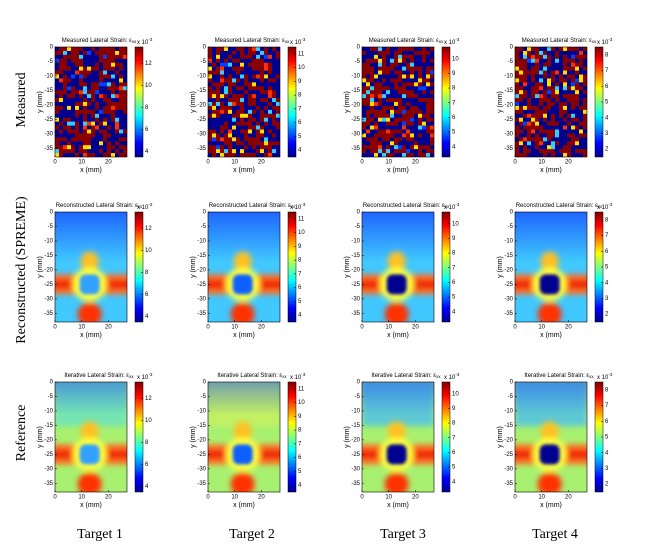 Image resolution: width=657 pixels, height=550 pixels. Describe the element at coordinates (559, 206) in the screenshot. I see `panel-title: Reconstructed Lateral Strain: εxx` at that location.